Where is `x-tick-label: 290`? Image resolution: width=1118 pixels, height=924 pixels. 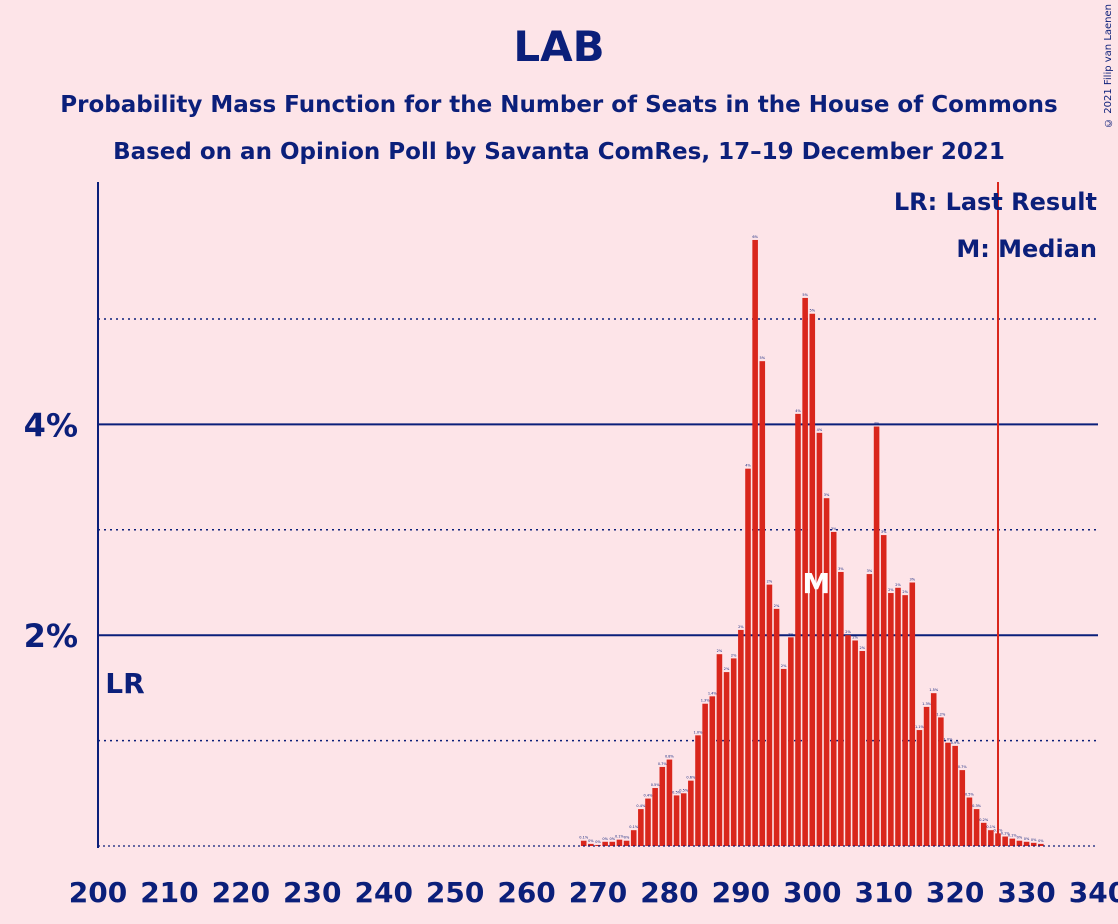 x-tick-label: 290 is located at coordinates (741, 892).